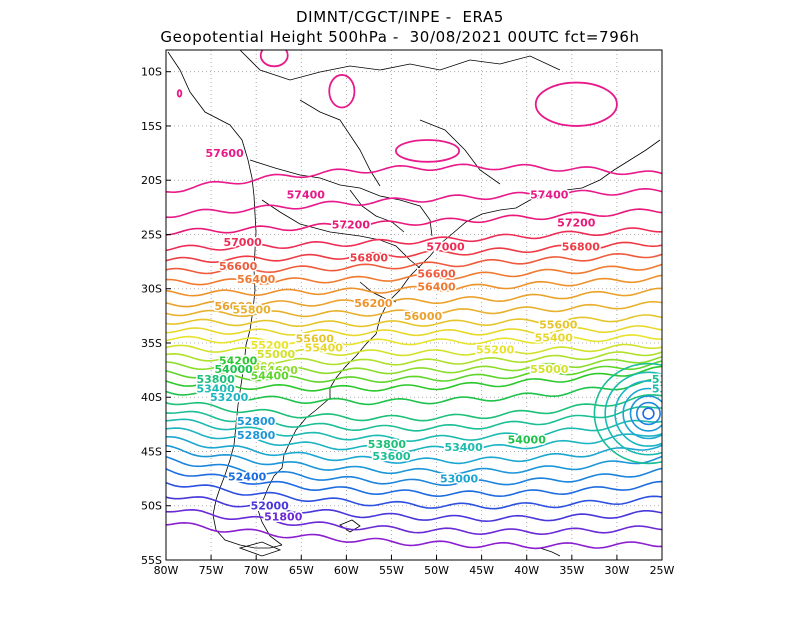  I want to click on lon-tick-label: 40W, so click(526, 570).